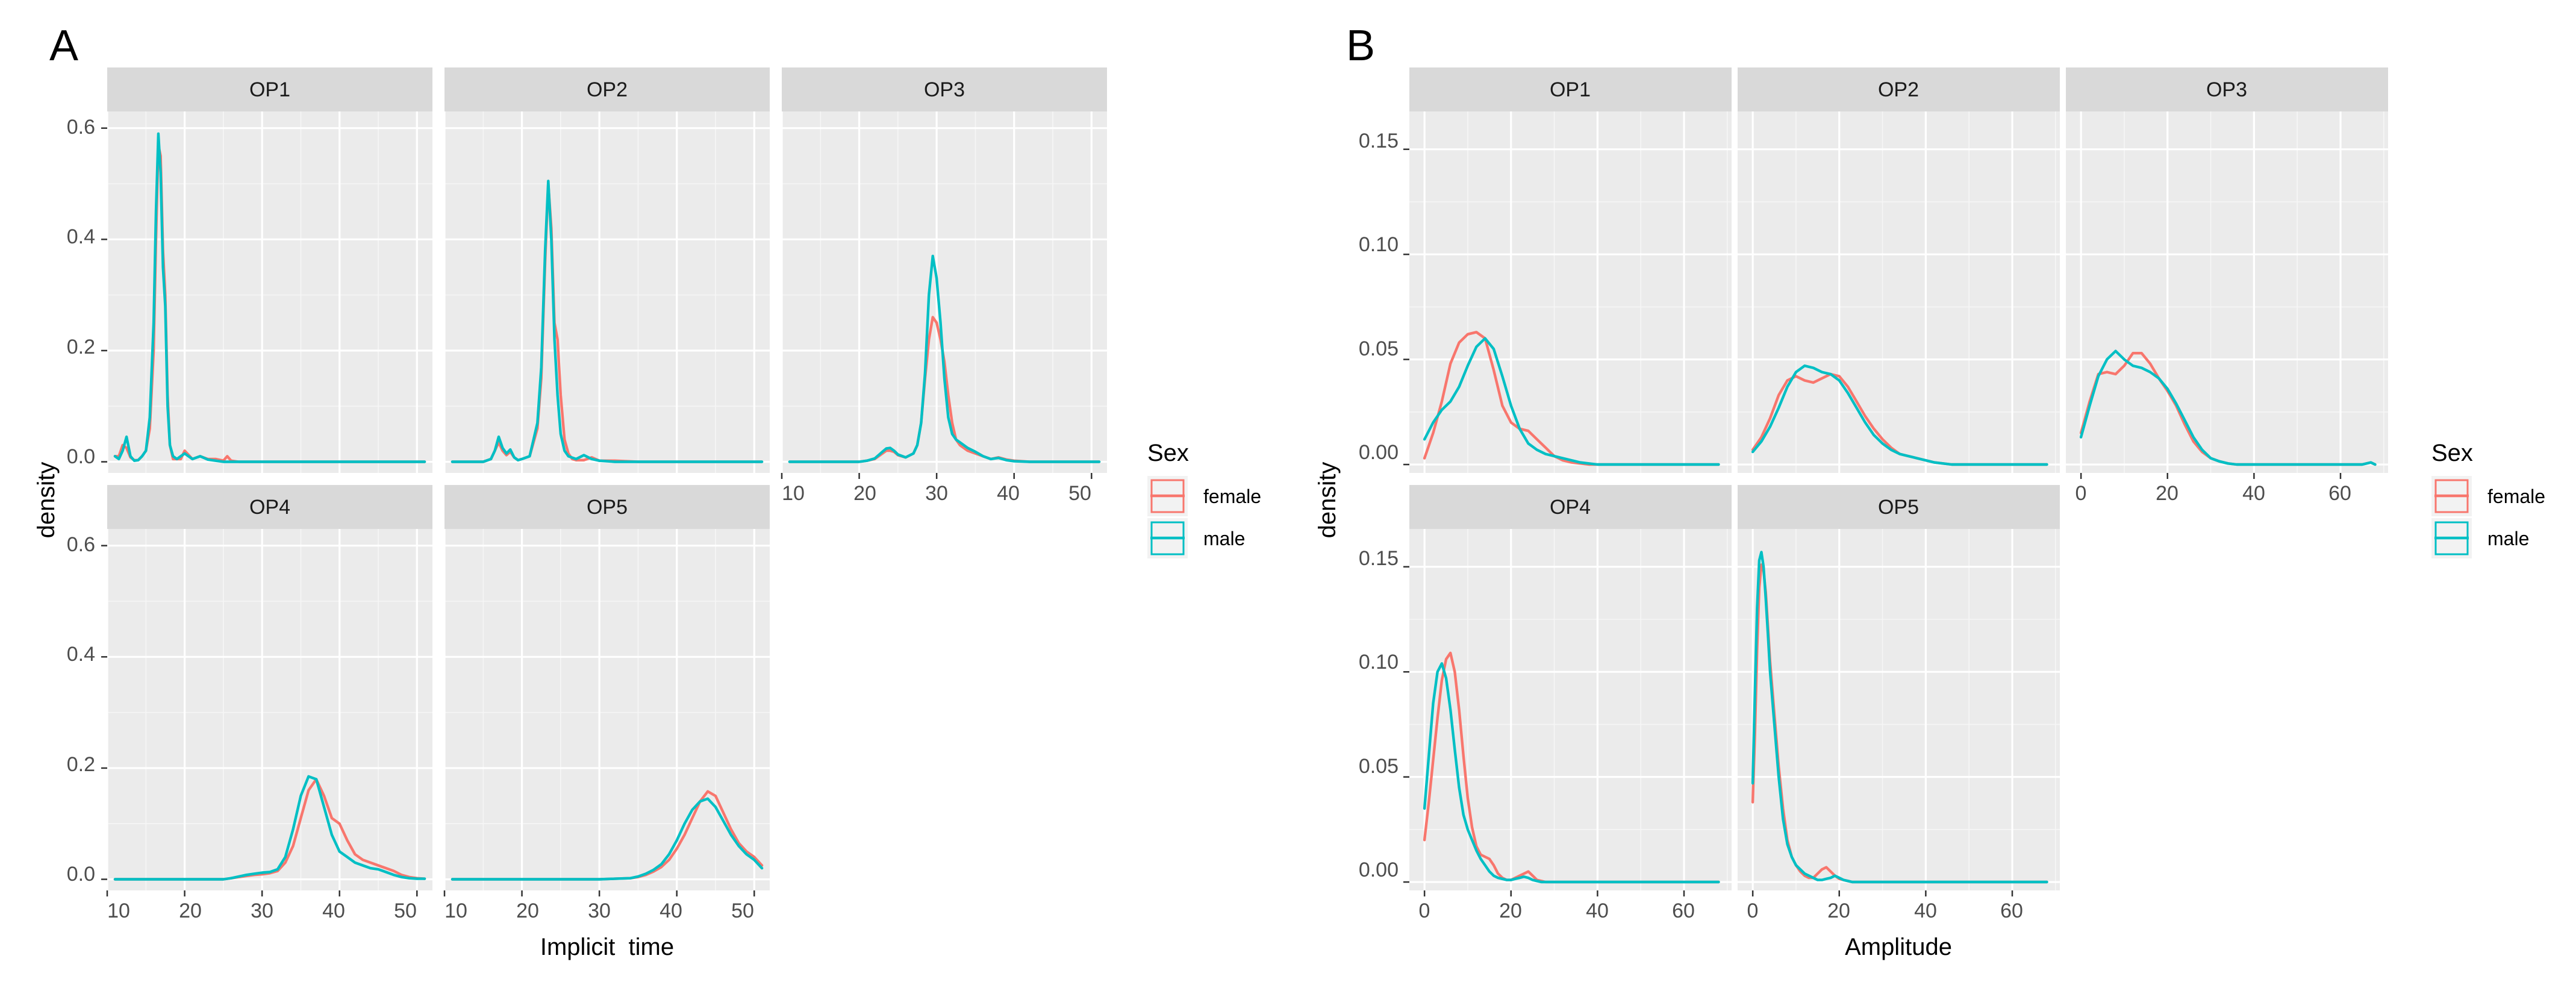  Describe the element at coordinates (1753, 910) in the screenshot. I see `x-tick-label-b-op5-0: 0` at that location.